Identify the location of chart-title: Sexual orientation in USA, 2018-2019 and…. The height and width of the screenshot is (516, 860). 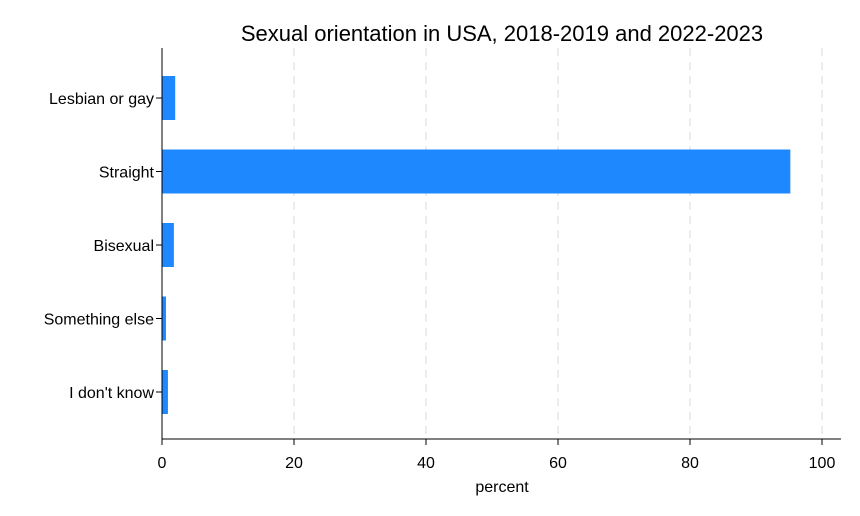
(502, 33).